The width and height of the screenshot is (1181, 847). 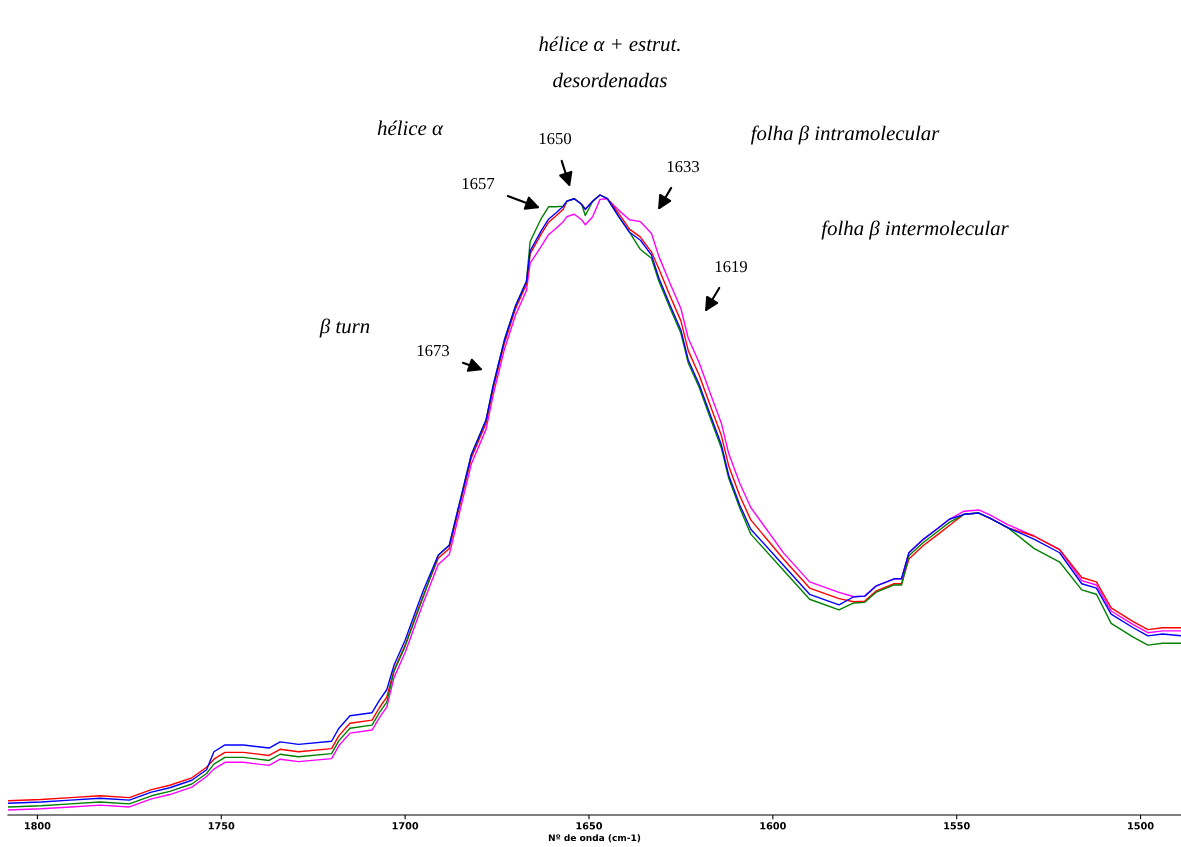 I want to click on text: 1633, so click(x=683, y=166).